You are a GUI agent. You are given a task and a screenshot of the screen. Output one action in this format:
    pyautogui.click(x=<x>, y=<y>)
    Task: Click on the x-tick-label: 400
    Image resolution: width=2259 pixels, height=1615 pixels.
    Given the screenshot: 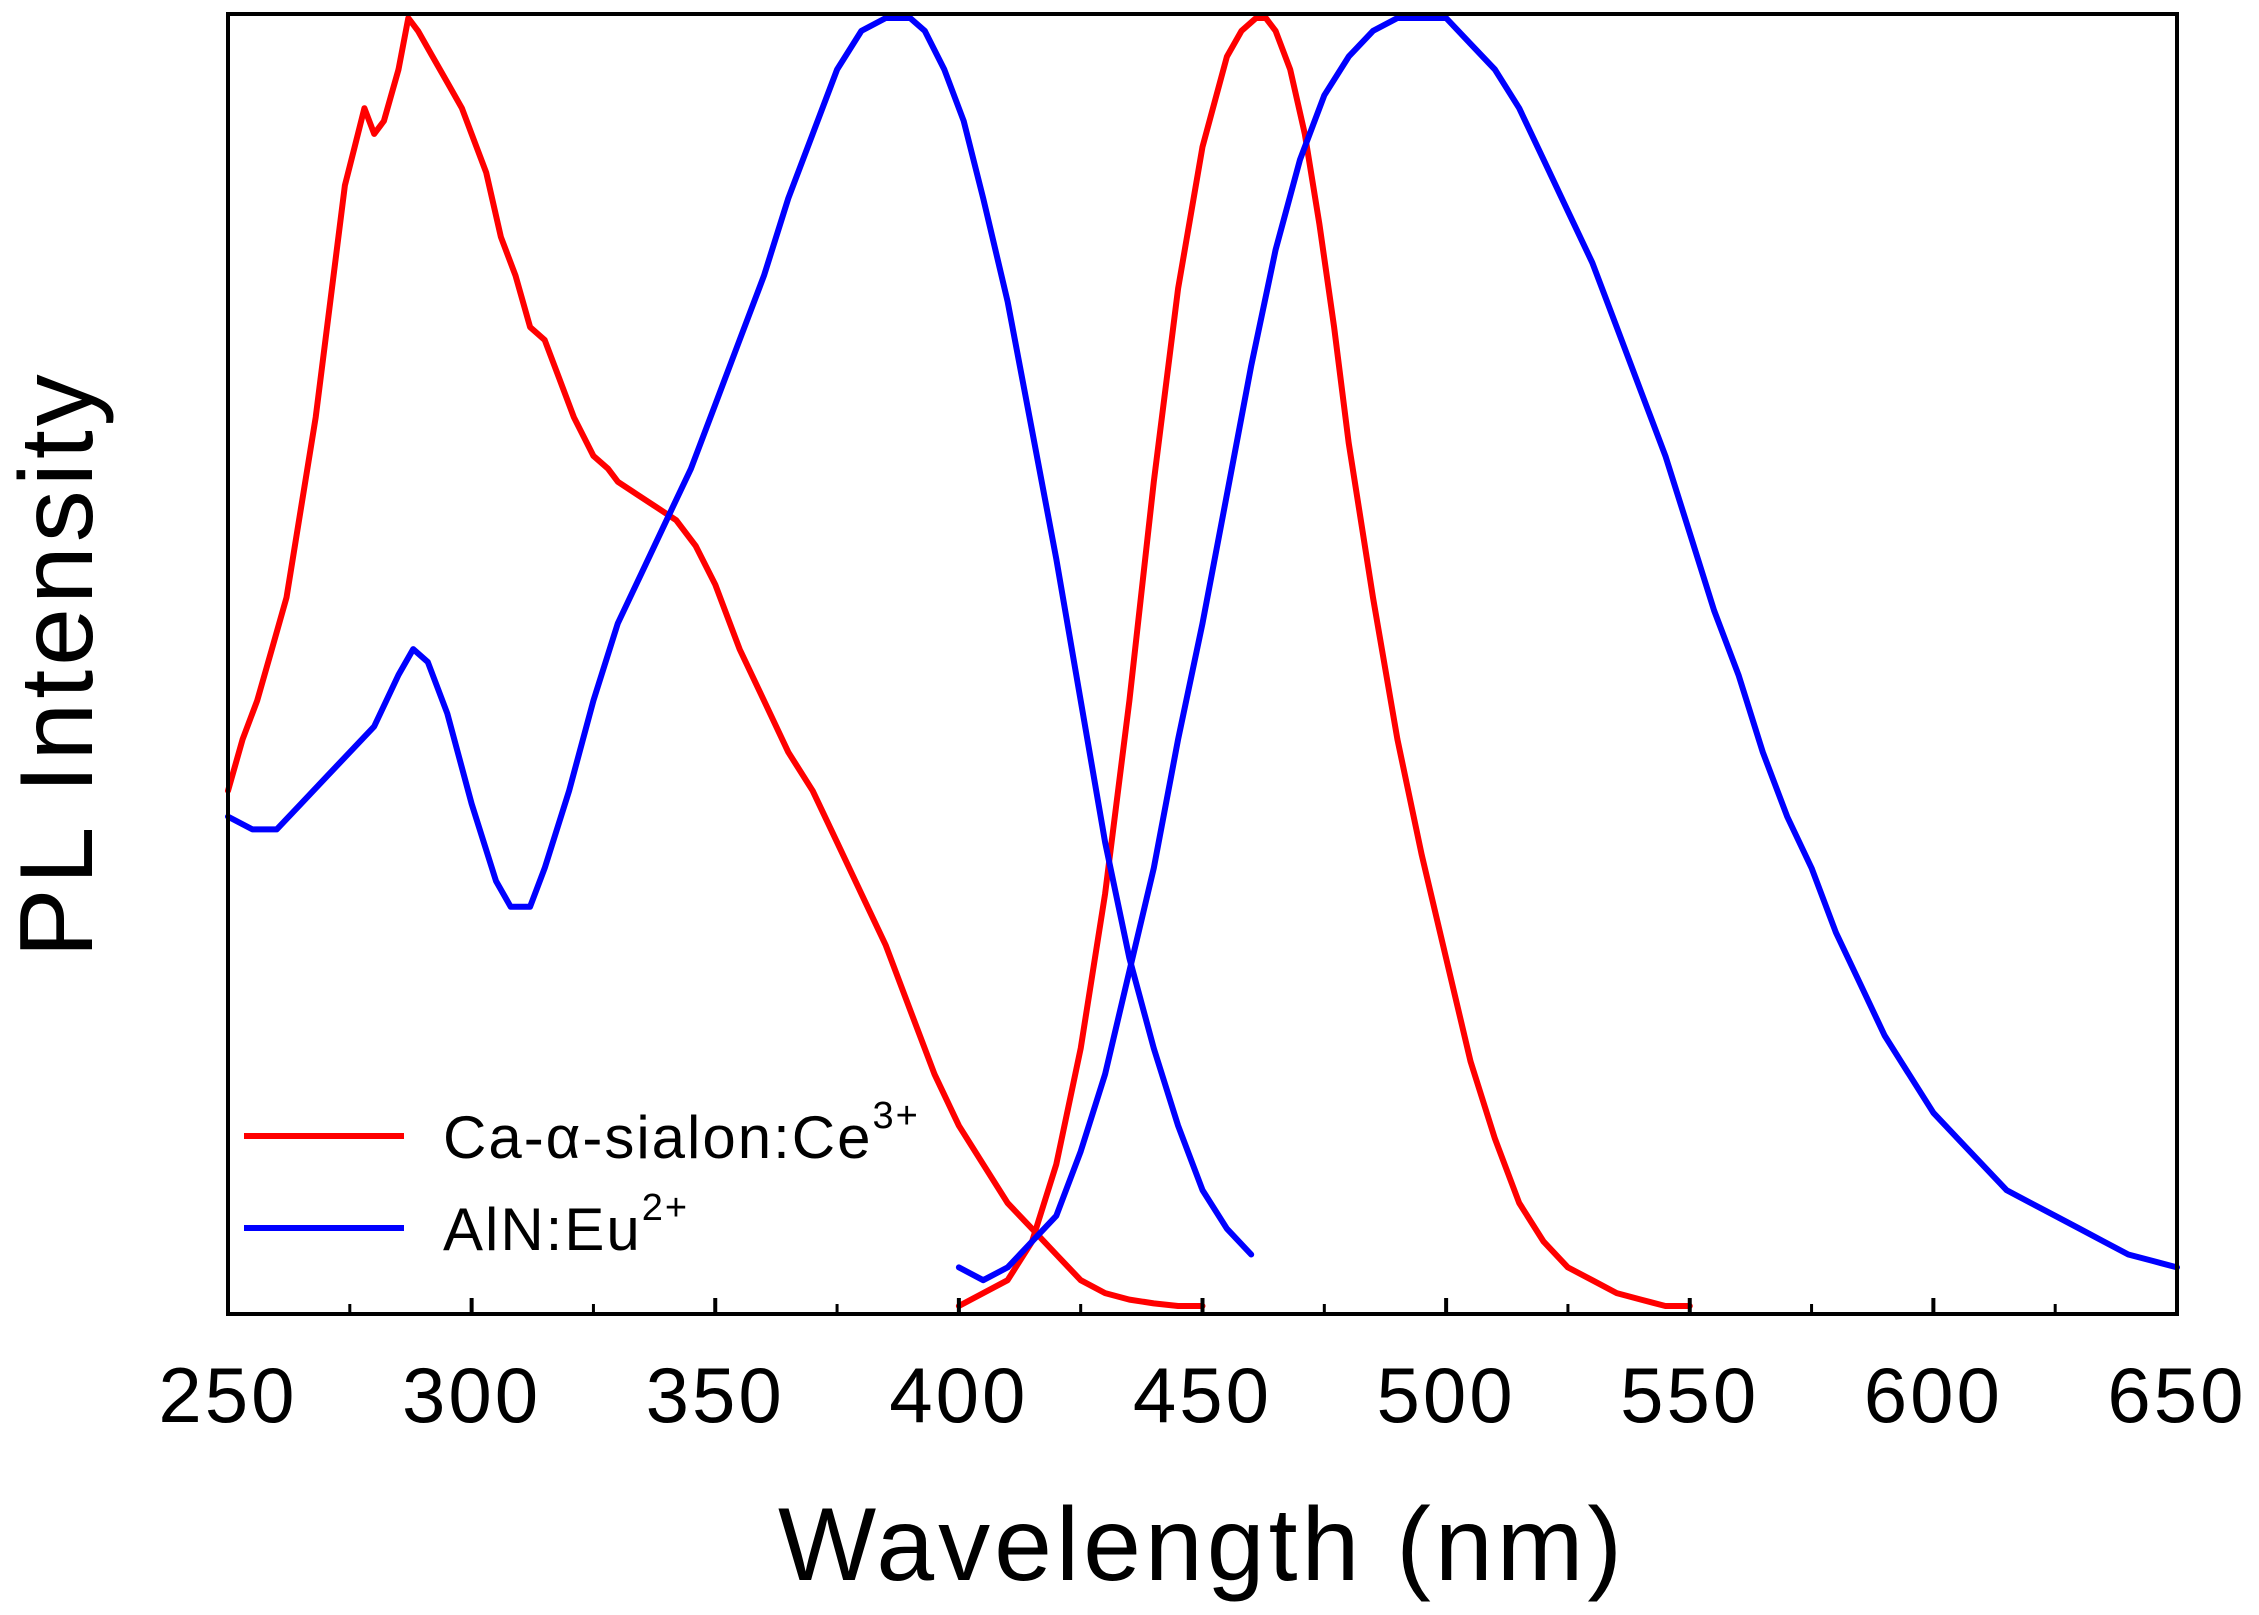 What is the action you would take?
    pyautogui.click(x=958, y=1395)
    